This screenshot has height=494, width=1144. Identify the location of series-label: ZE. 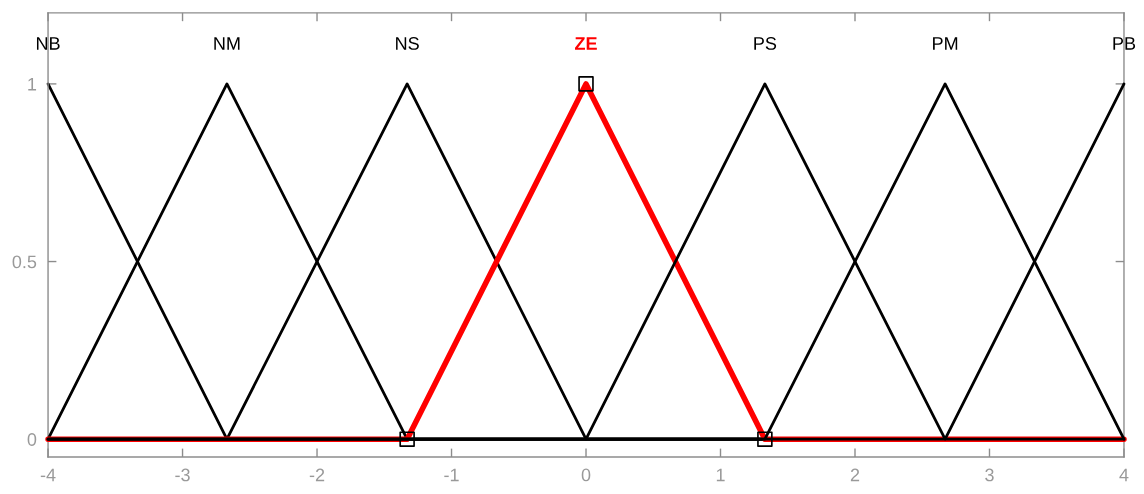
(586, 43).